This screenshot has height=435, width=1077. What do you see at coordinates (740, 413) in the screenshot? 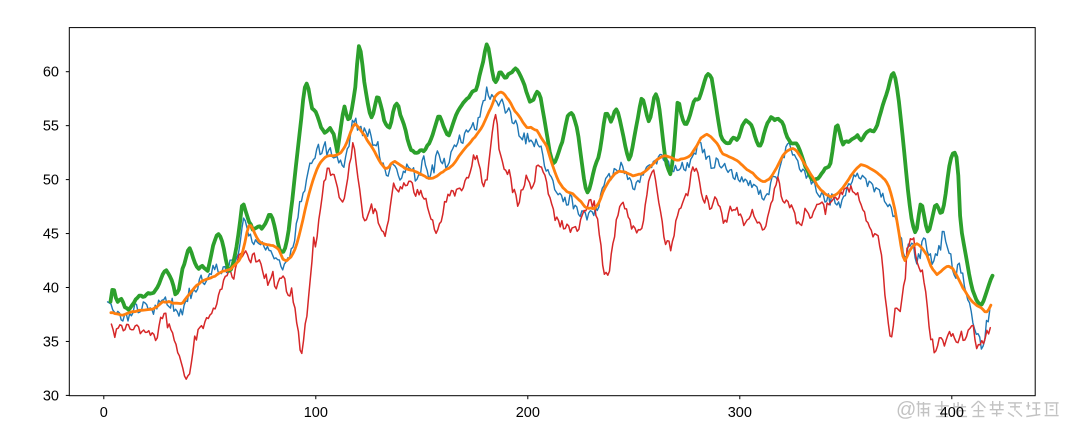
I see `svg-text: 300` at bounding box center [740, 413].